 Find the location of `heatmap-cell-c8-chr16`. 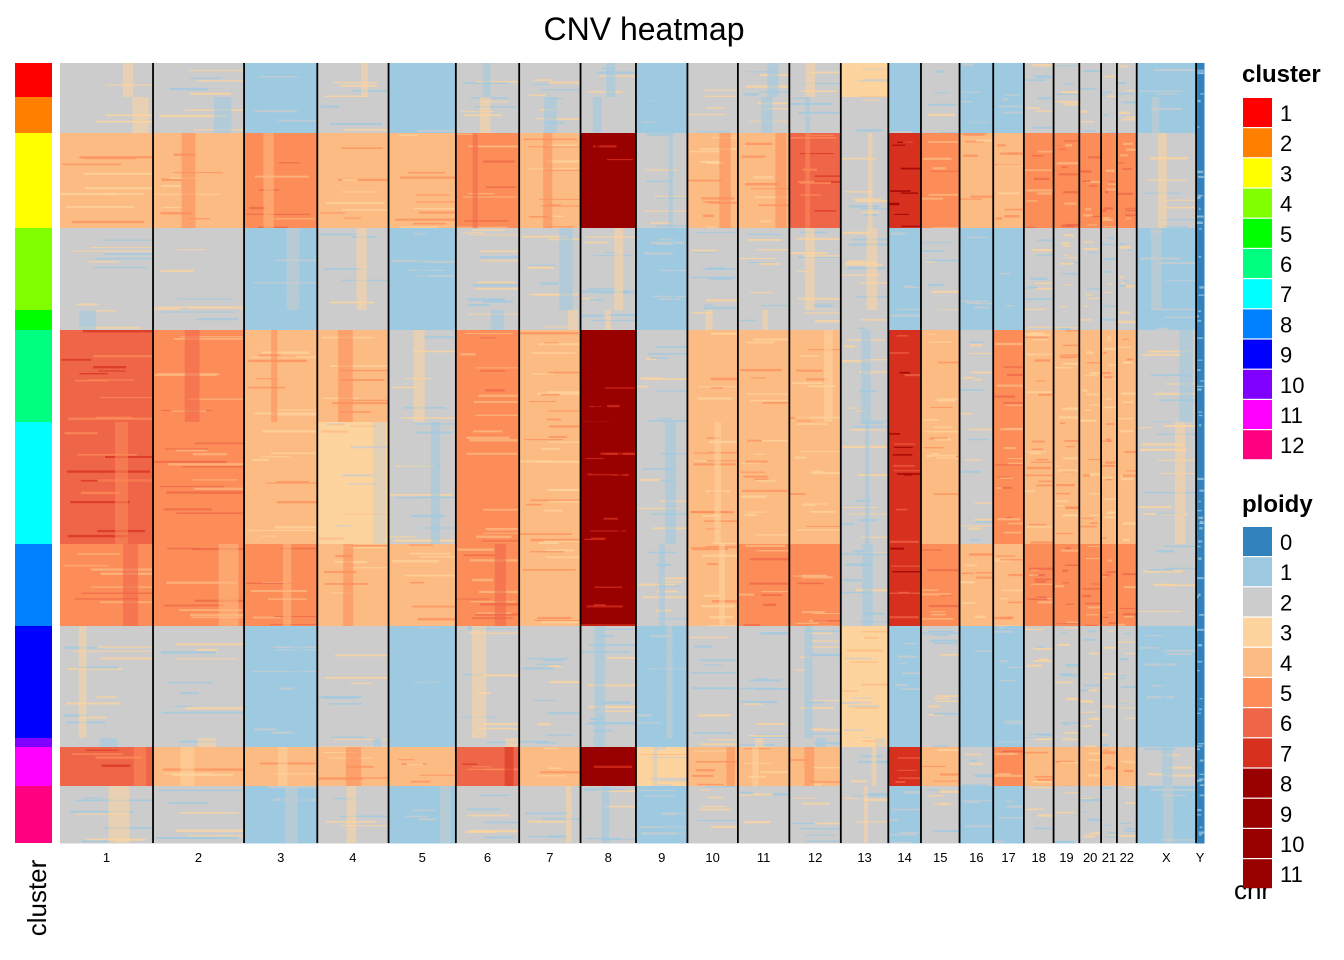

heatmap-cell-c8-chr16 is located at coordinates (976, 585).